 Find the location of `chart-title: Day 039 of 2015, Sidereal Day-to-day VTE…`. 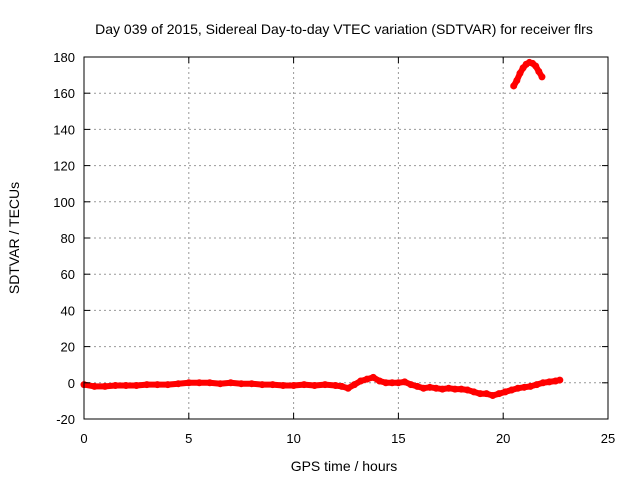

chart-title: Day 039 of 2015, Sidereal Day-to-day VTE… is located at coordinates (344, 29).